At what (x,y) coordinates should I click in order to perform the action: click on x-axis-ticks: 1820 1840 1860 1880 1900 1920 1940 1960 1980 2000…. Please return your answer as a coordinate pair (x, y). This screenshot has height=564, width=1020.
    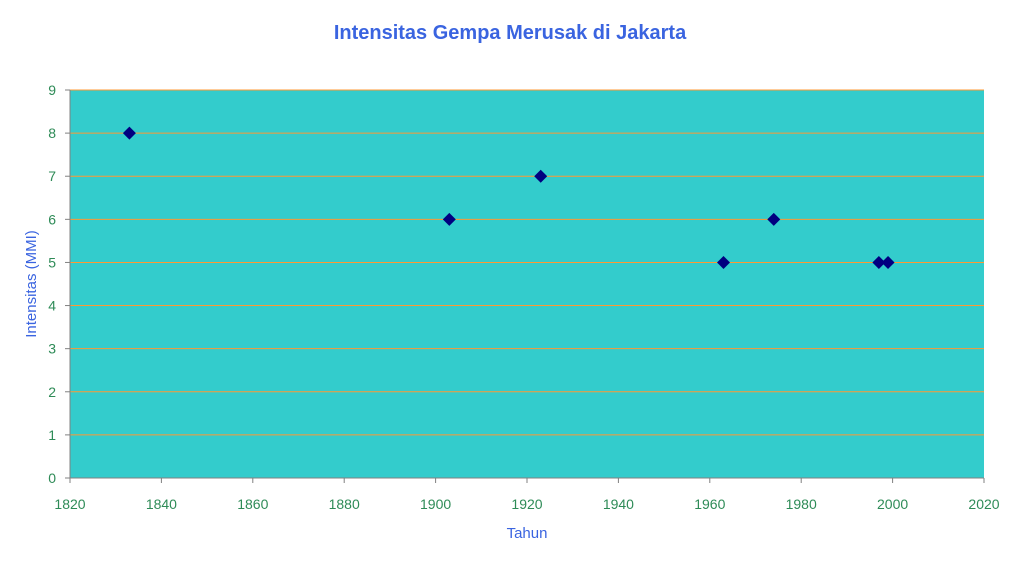
    Looking at the image, I should click on (527, 495).